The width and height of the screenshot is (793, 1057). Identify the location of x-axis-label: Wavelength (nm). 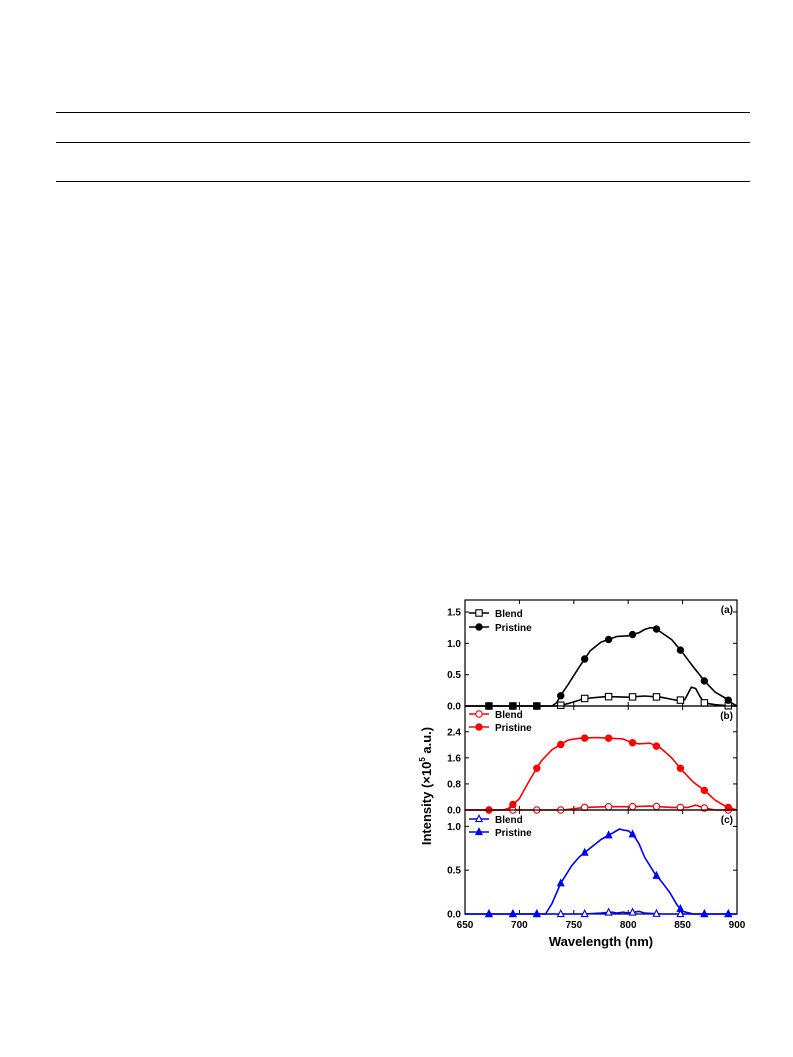
(601, 941).